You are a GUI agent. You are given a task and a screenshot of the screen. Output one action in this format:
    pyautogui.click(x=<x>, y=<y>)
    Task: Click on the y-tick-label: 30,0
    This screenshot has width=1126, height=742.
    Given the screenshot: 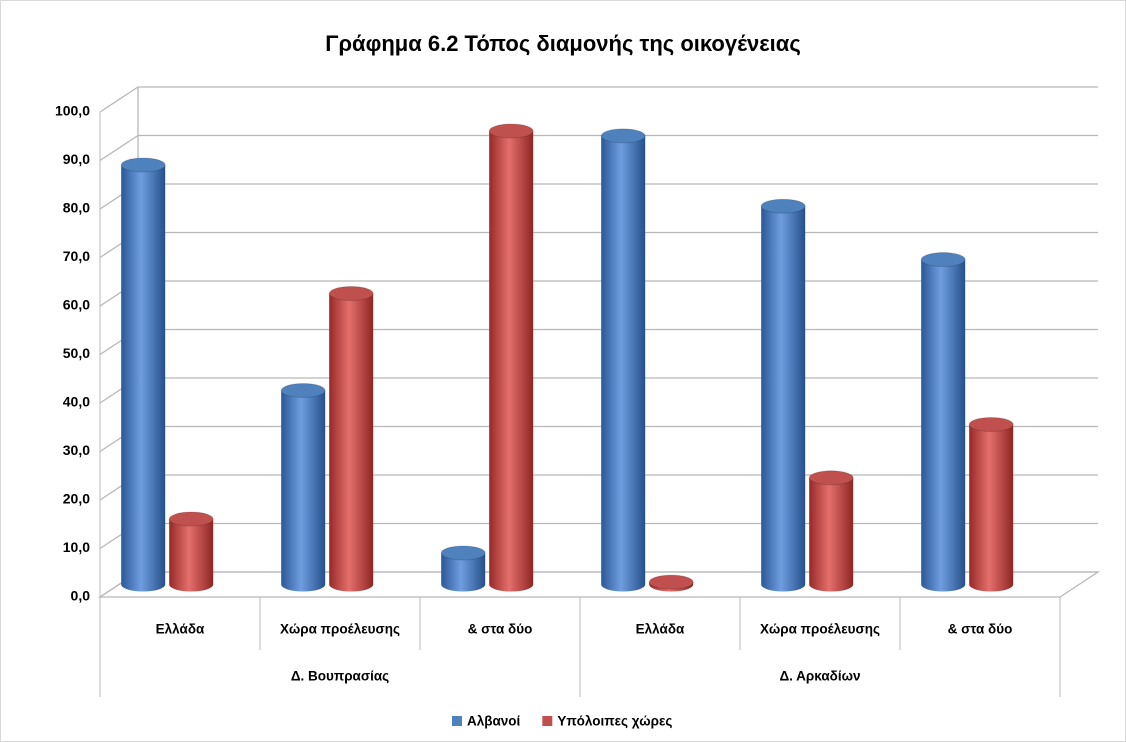 What is the action you would take?
    pyautogui.click(x=76, y=450)
    